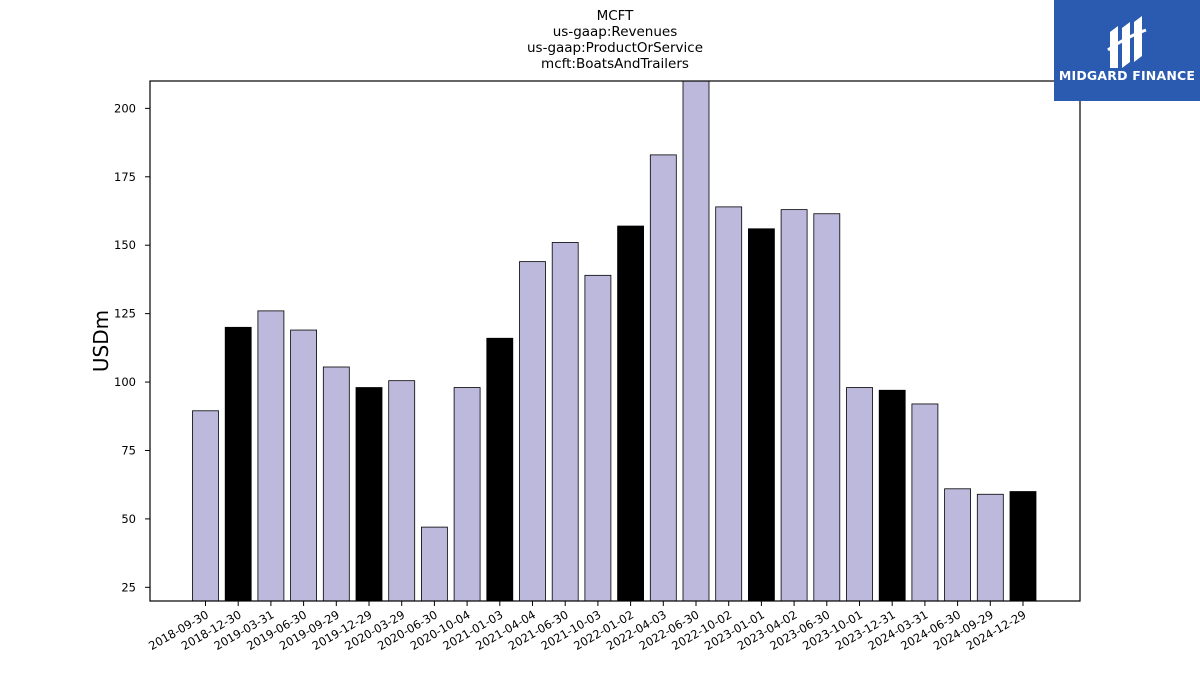 The image size is (1200, 675). I want to click on chart-title-line: mcft:BoatsAndTrailers, so click(615, 64).